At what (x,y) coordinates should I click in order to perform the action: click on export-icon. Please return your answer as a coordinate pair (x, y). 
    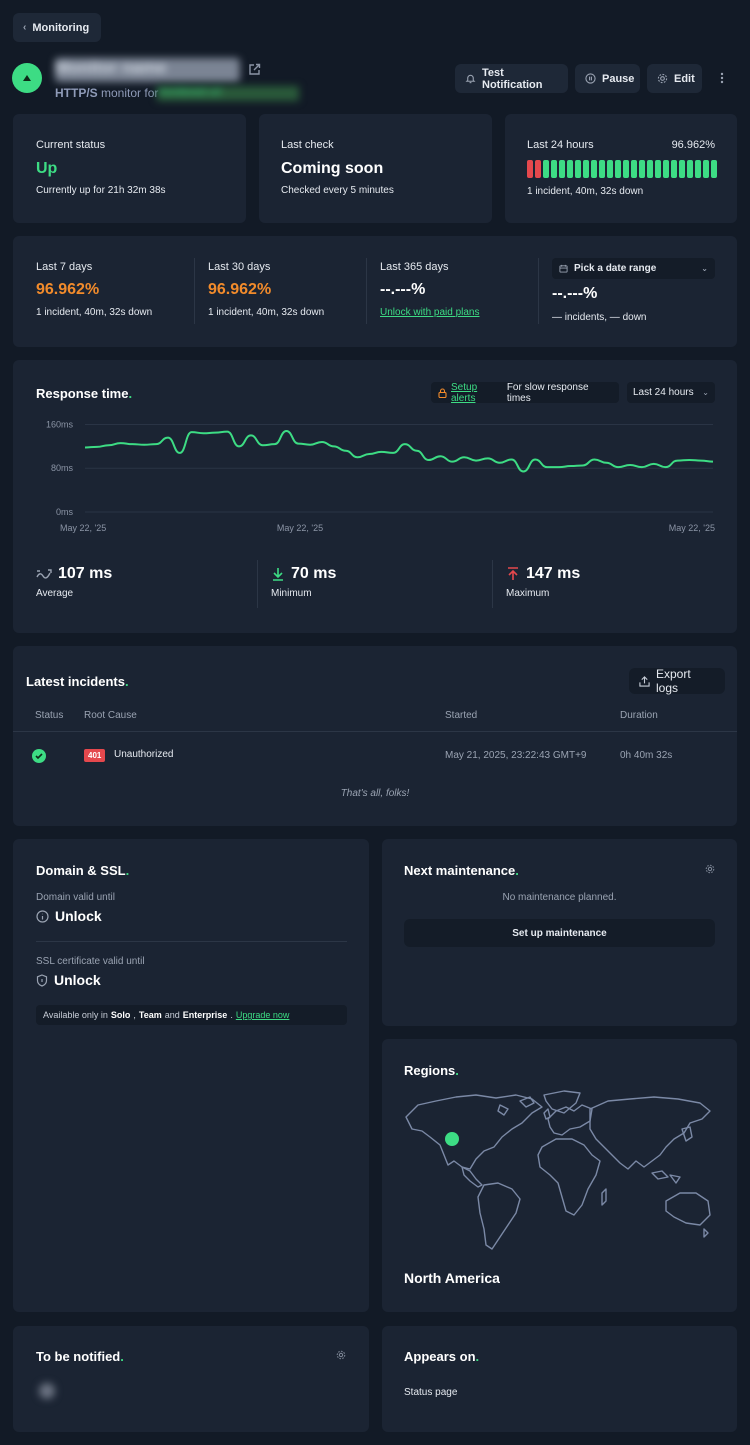
    Looking at the image, I should click on (644, 681).